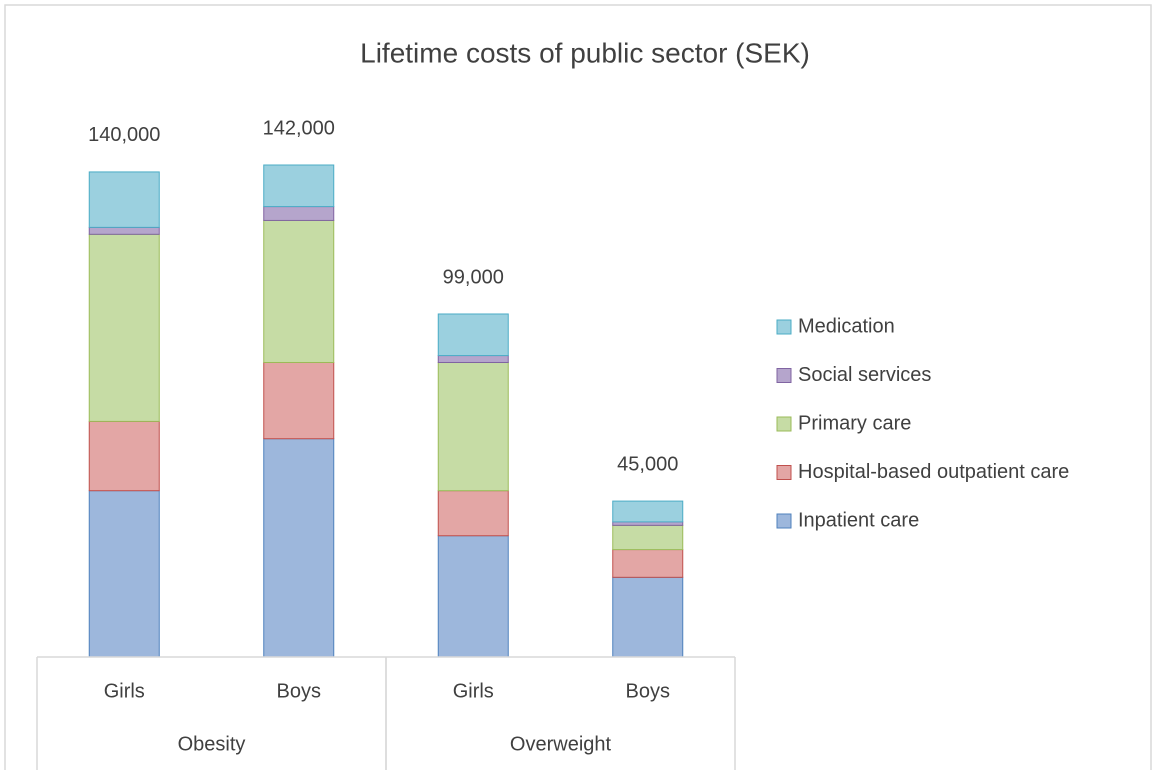  What do you see at coordinates (854, 423) in the screenshot?
I see `legend-label: Primary care` at bounding box center [854, 423].